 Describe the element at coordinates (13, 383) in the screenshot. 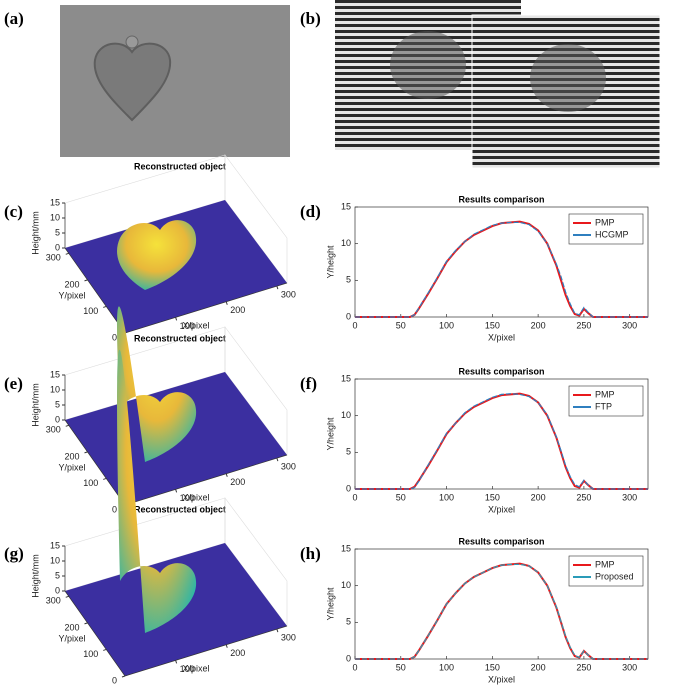

I see `panel-label: (e)` at that location.